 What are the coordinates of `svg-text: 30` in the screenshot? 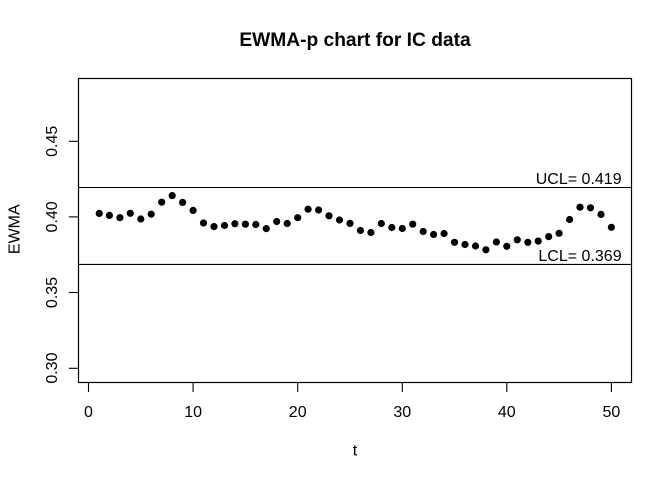 It's located at (402, 412).